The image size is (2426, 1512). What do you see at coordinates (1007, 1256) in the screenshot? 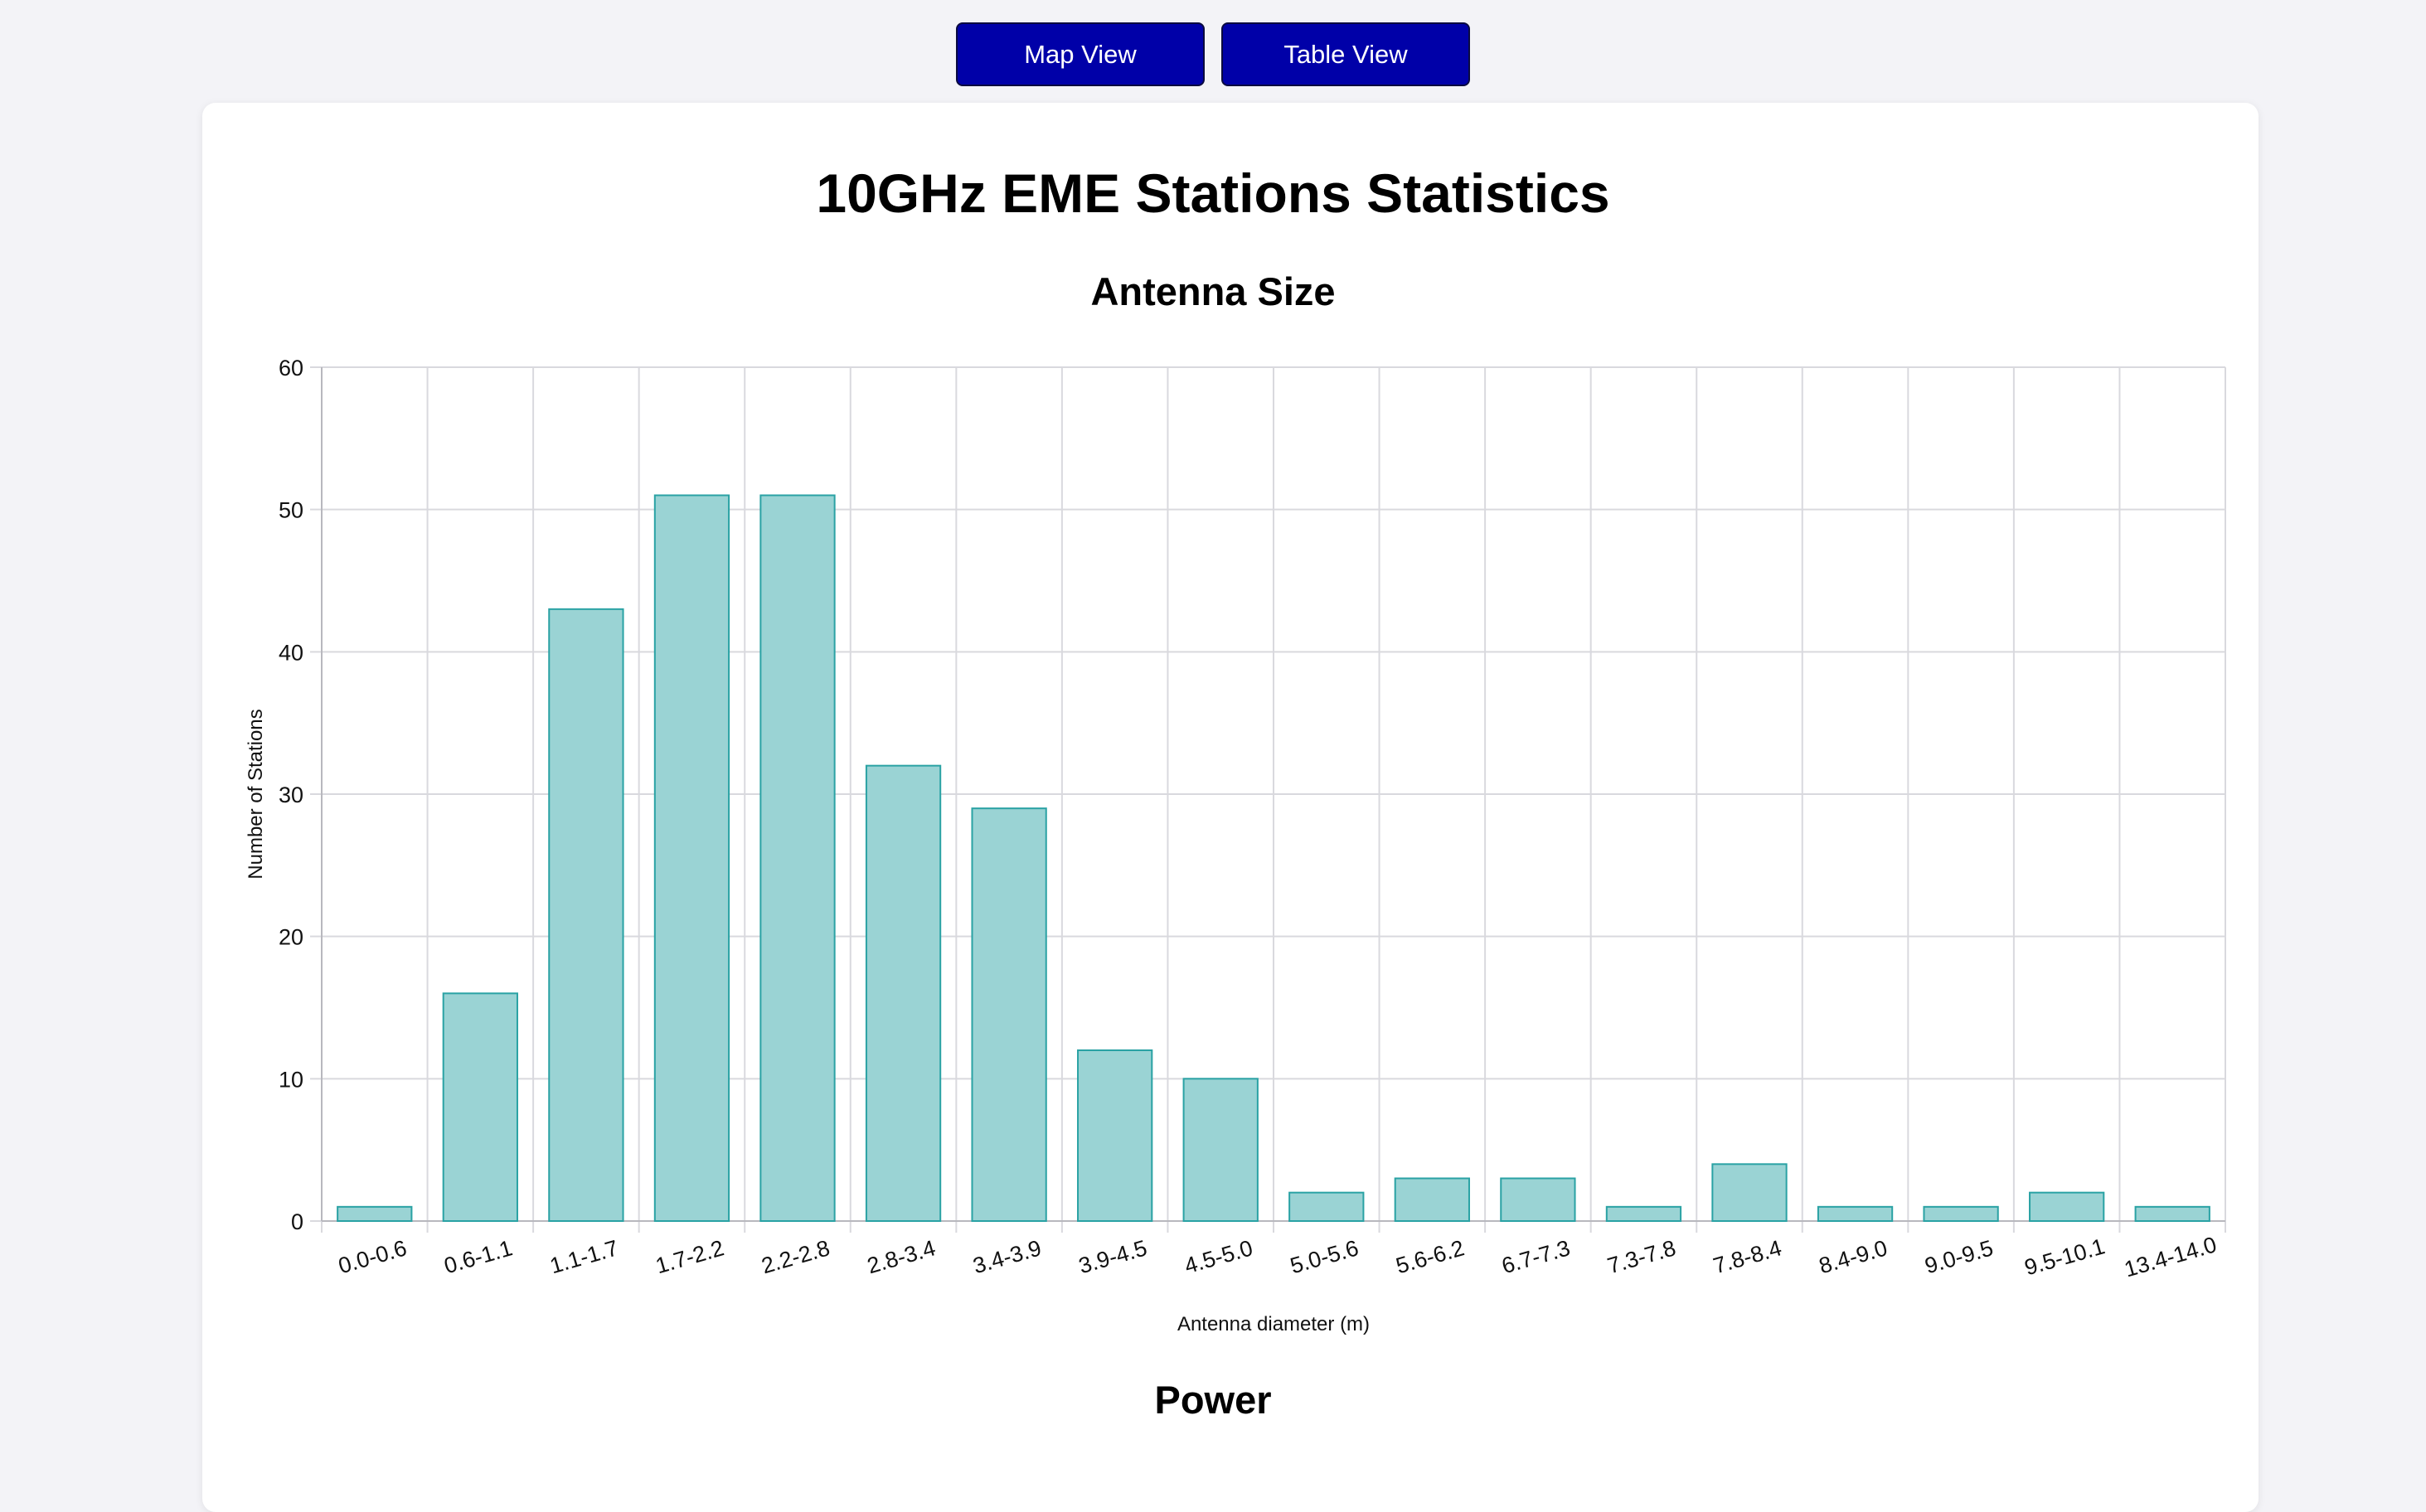
I see `x-tick-label: 3.4-3.9` at bounding box center [1007, 1256].